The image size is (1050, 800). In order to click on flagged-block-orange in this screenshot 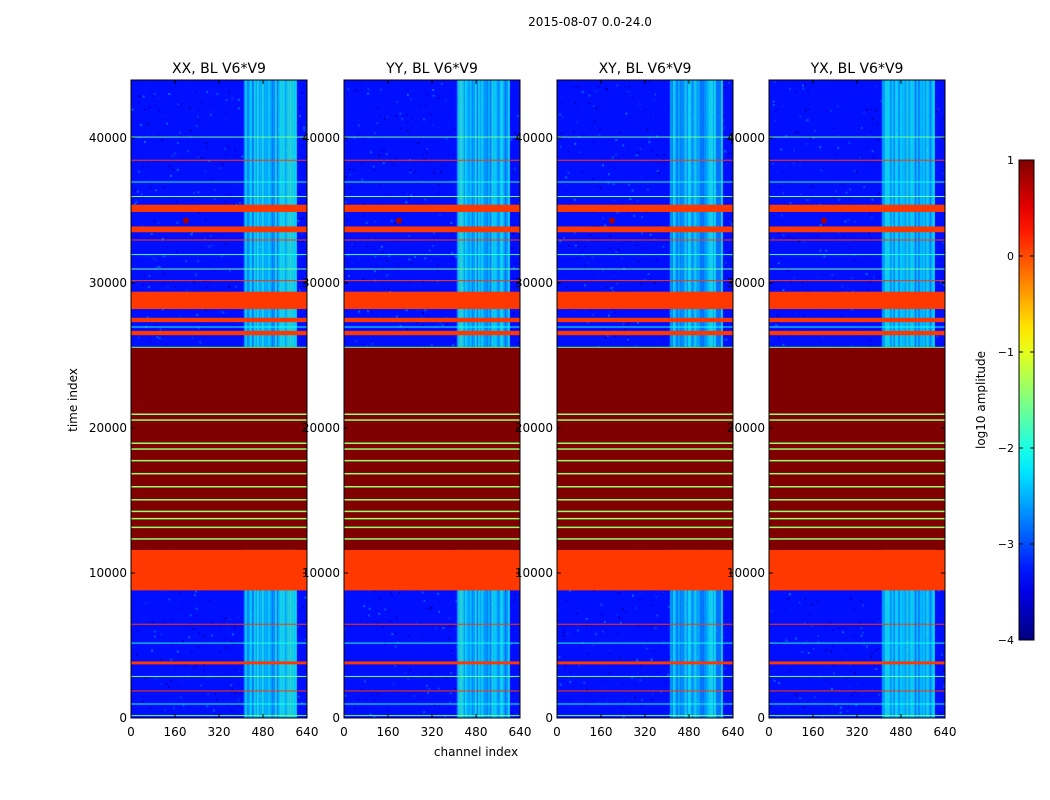, I will do `click(857, 570)`.